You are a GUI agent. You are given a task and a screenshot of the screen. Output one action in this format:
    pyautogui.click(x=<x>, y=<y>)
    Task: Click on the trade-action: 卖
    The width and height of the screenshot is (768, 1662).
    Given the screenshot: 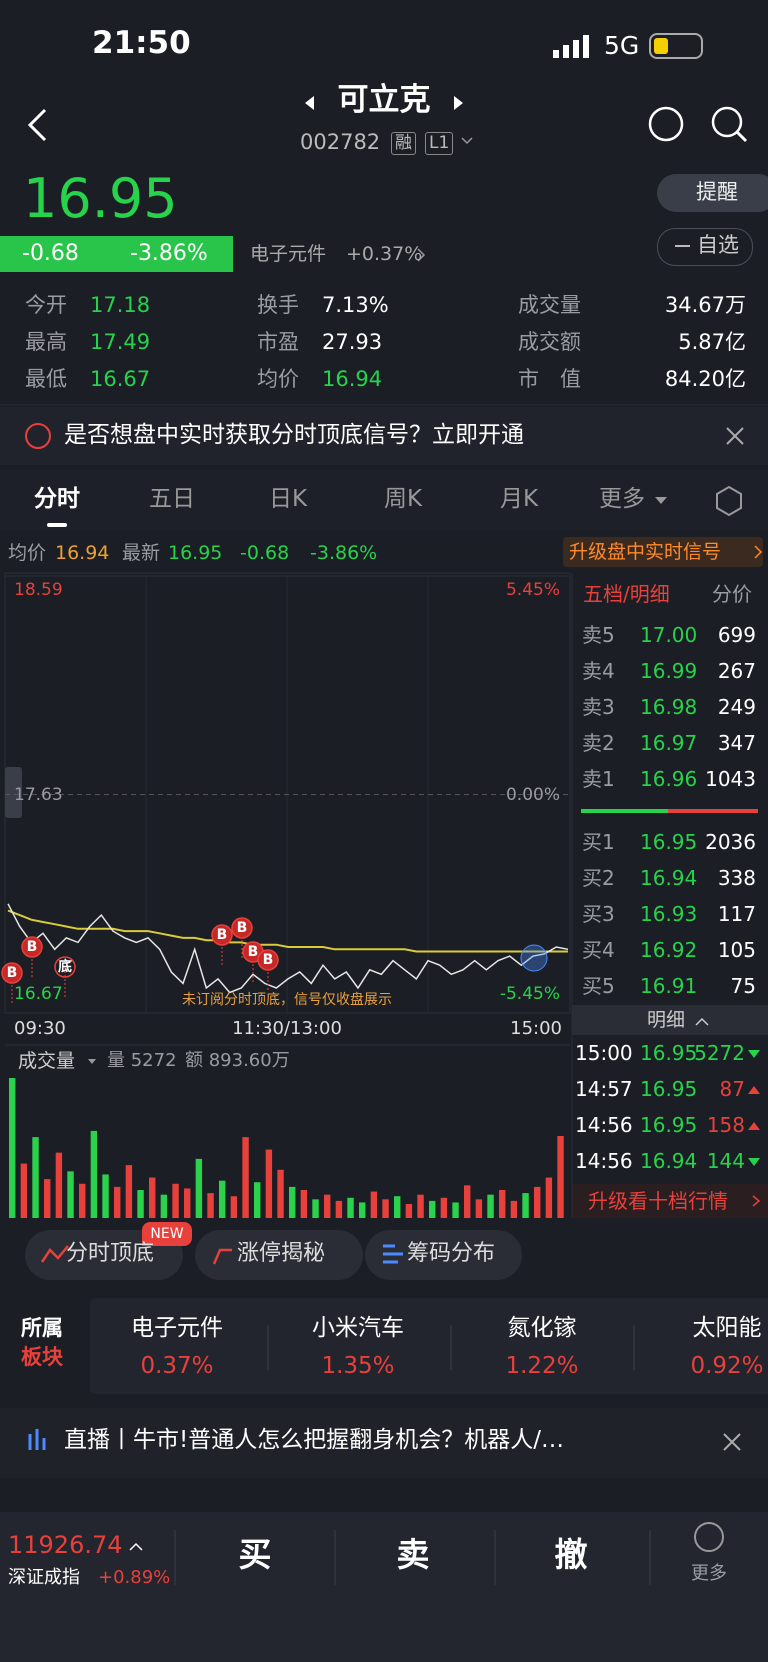 What is the action you would take?
    pyautogui.click(x=413, y=1554)
    